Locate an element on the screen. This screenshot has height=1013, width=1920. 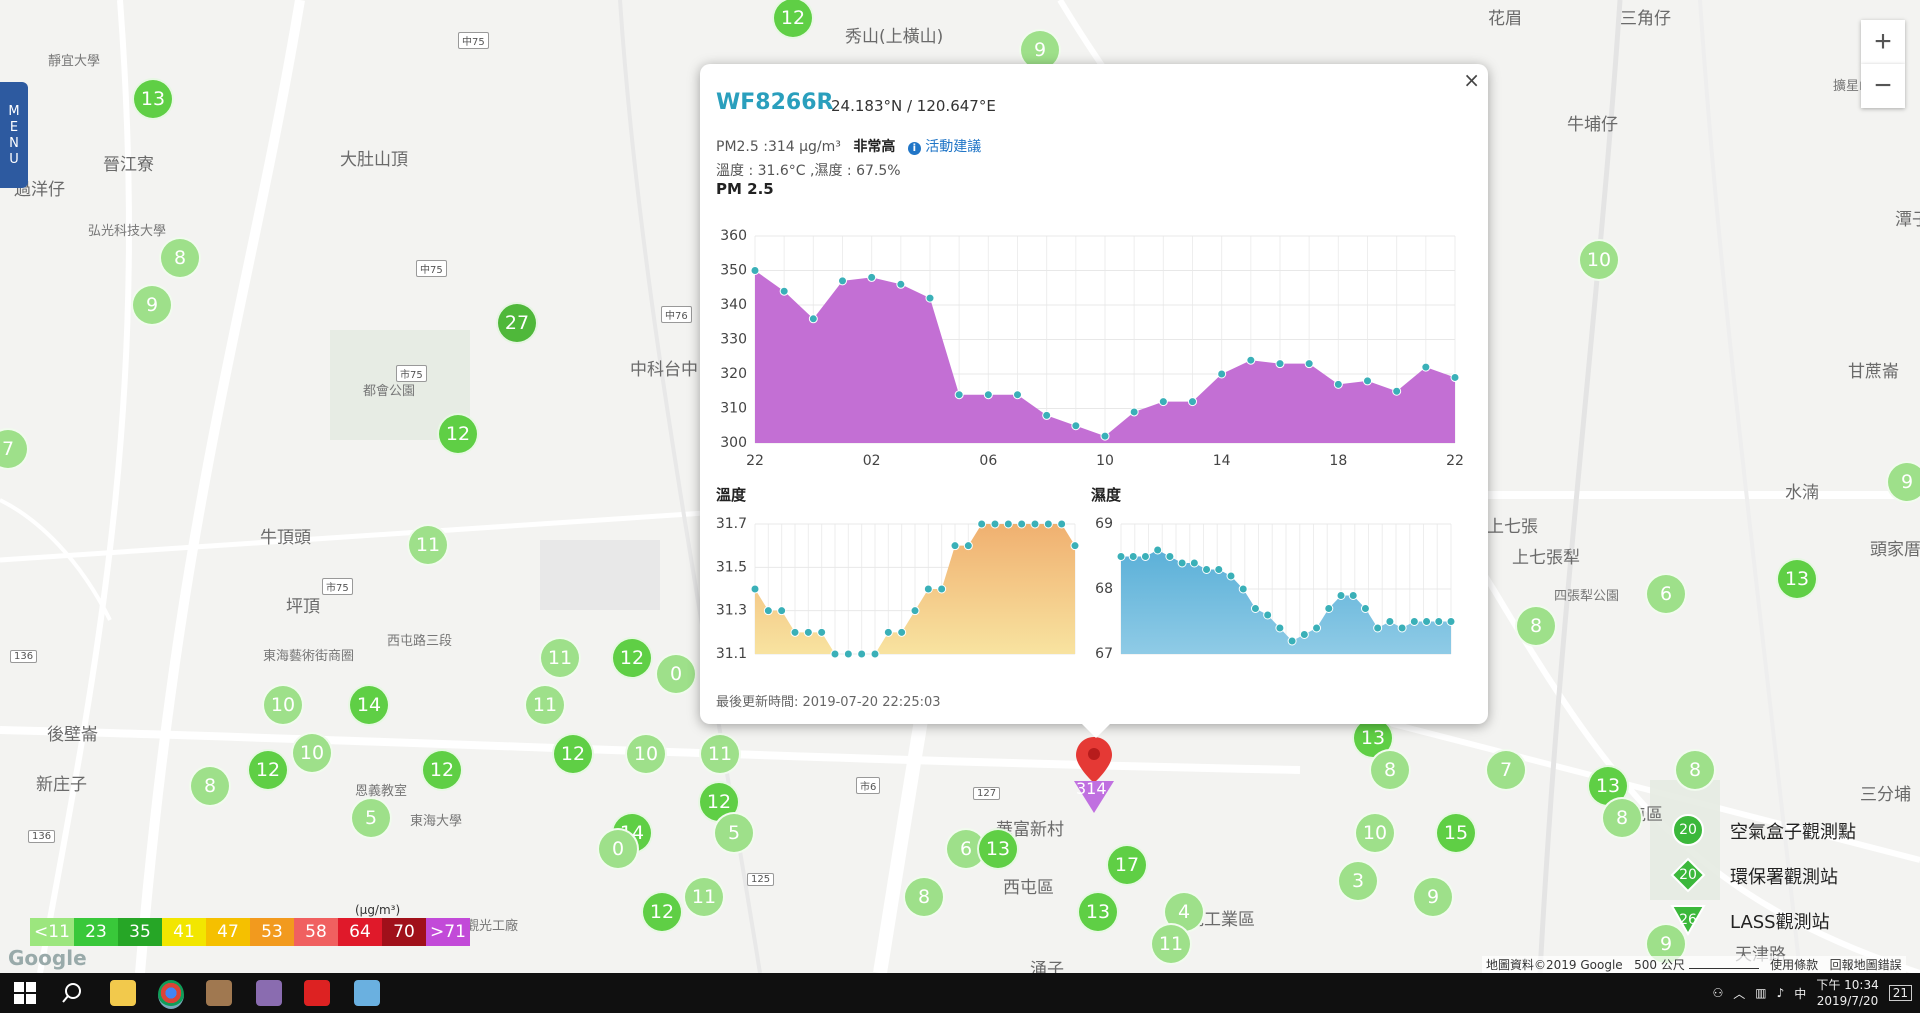
file-explorer-icon is located at coordinates (123, 993).